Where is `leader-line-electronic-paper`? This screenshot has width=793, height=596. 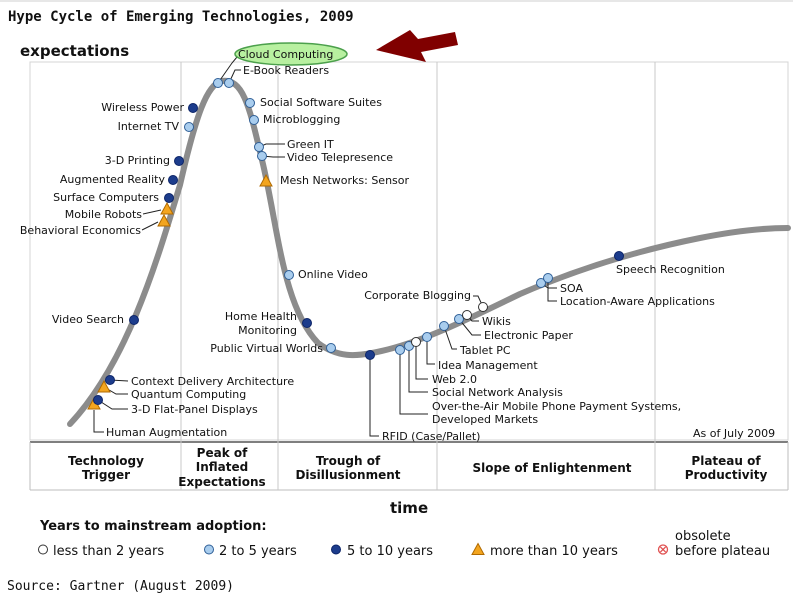 leader-line-electronic-paper is located at coordinates (469, 327).